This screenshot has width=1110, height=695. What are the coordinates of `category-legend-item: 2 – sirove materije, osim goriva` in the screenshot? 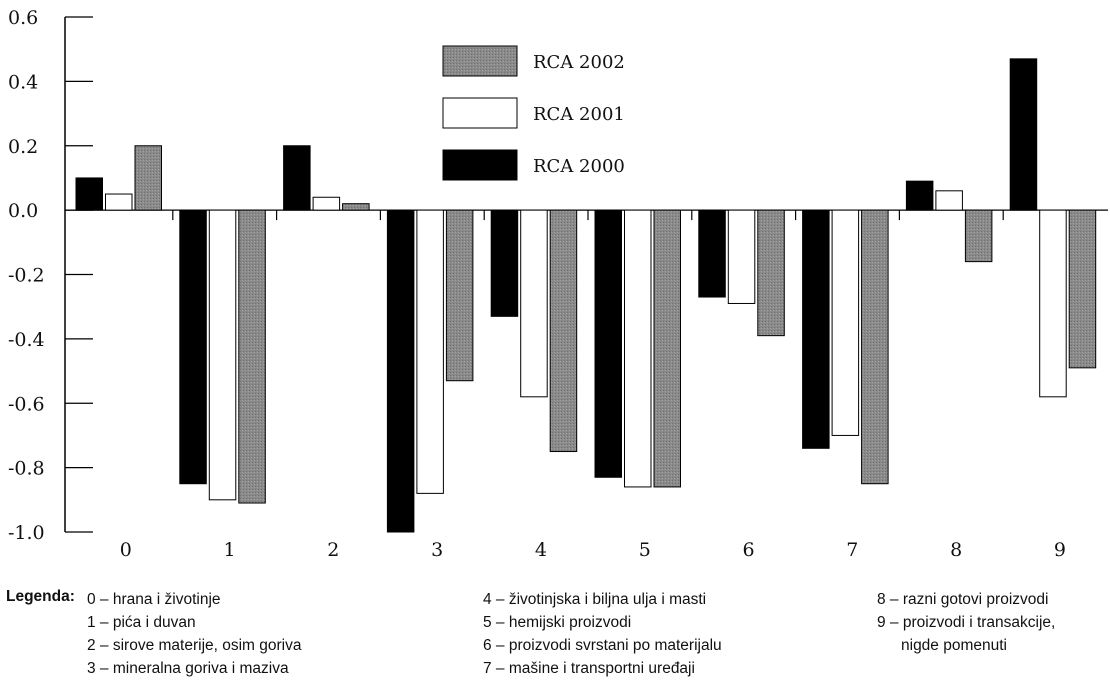 It's located at (194, 645).